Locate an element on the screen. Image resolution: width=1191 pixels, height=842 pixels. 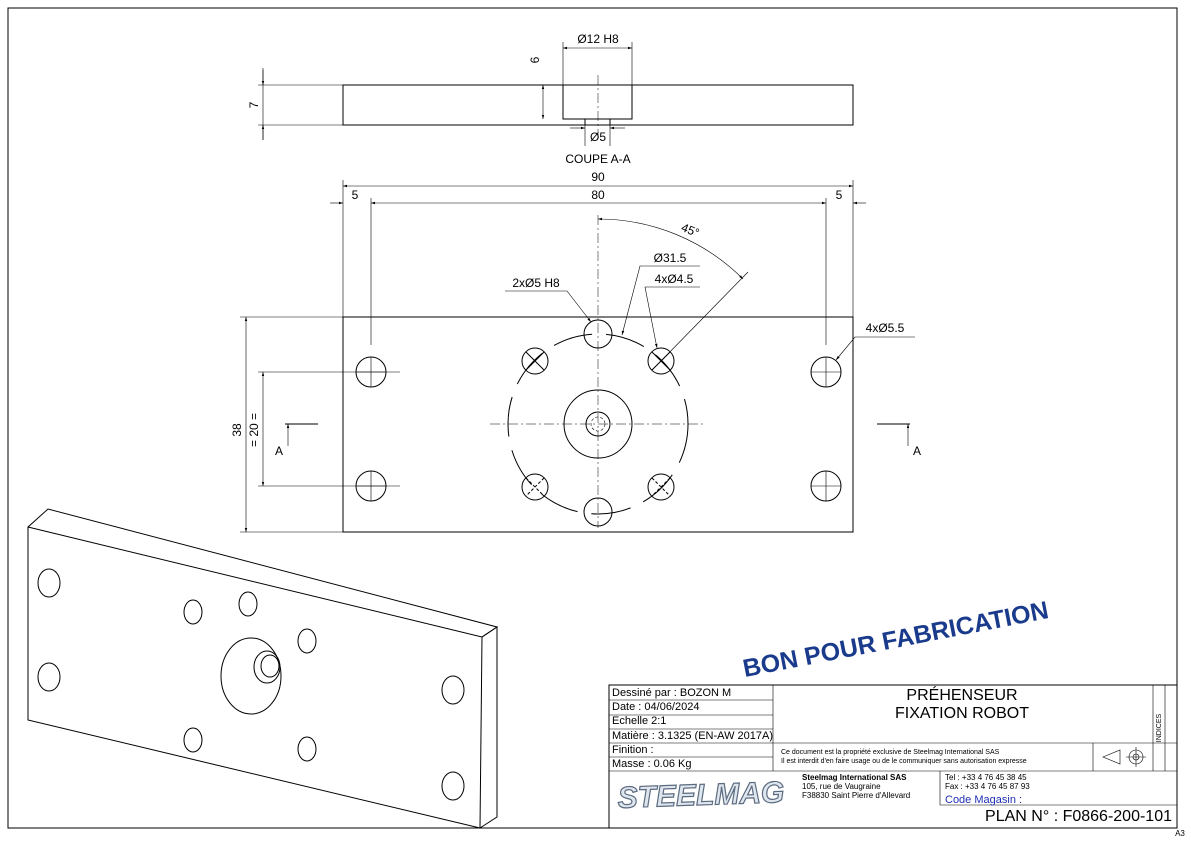
drawn-by: Dessiné par : BOZON M is located at coordinates (671, 693).